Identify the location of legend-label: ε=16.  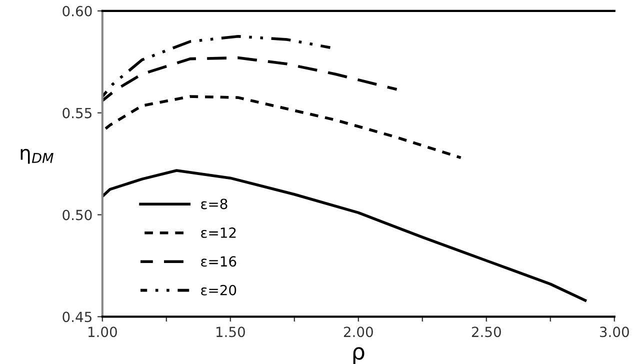
(218, 261).